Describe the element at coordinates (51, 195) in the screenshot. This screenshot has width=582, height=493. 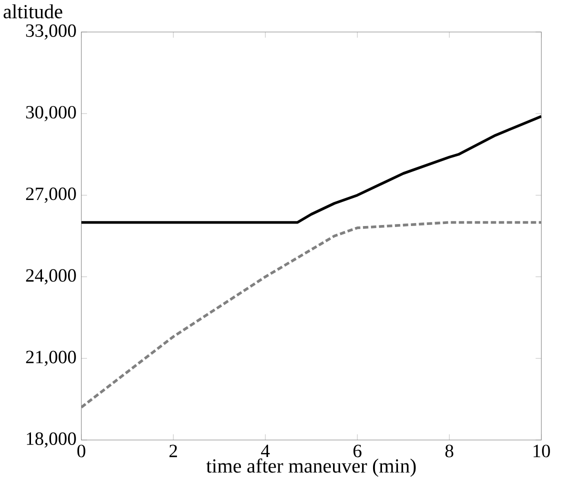
I see `y-tick-label: 27,000` at that location.